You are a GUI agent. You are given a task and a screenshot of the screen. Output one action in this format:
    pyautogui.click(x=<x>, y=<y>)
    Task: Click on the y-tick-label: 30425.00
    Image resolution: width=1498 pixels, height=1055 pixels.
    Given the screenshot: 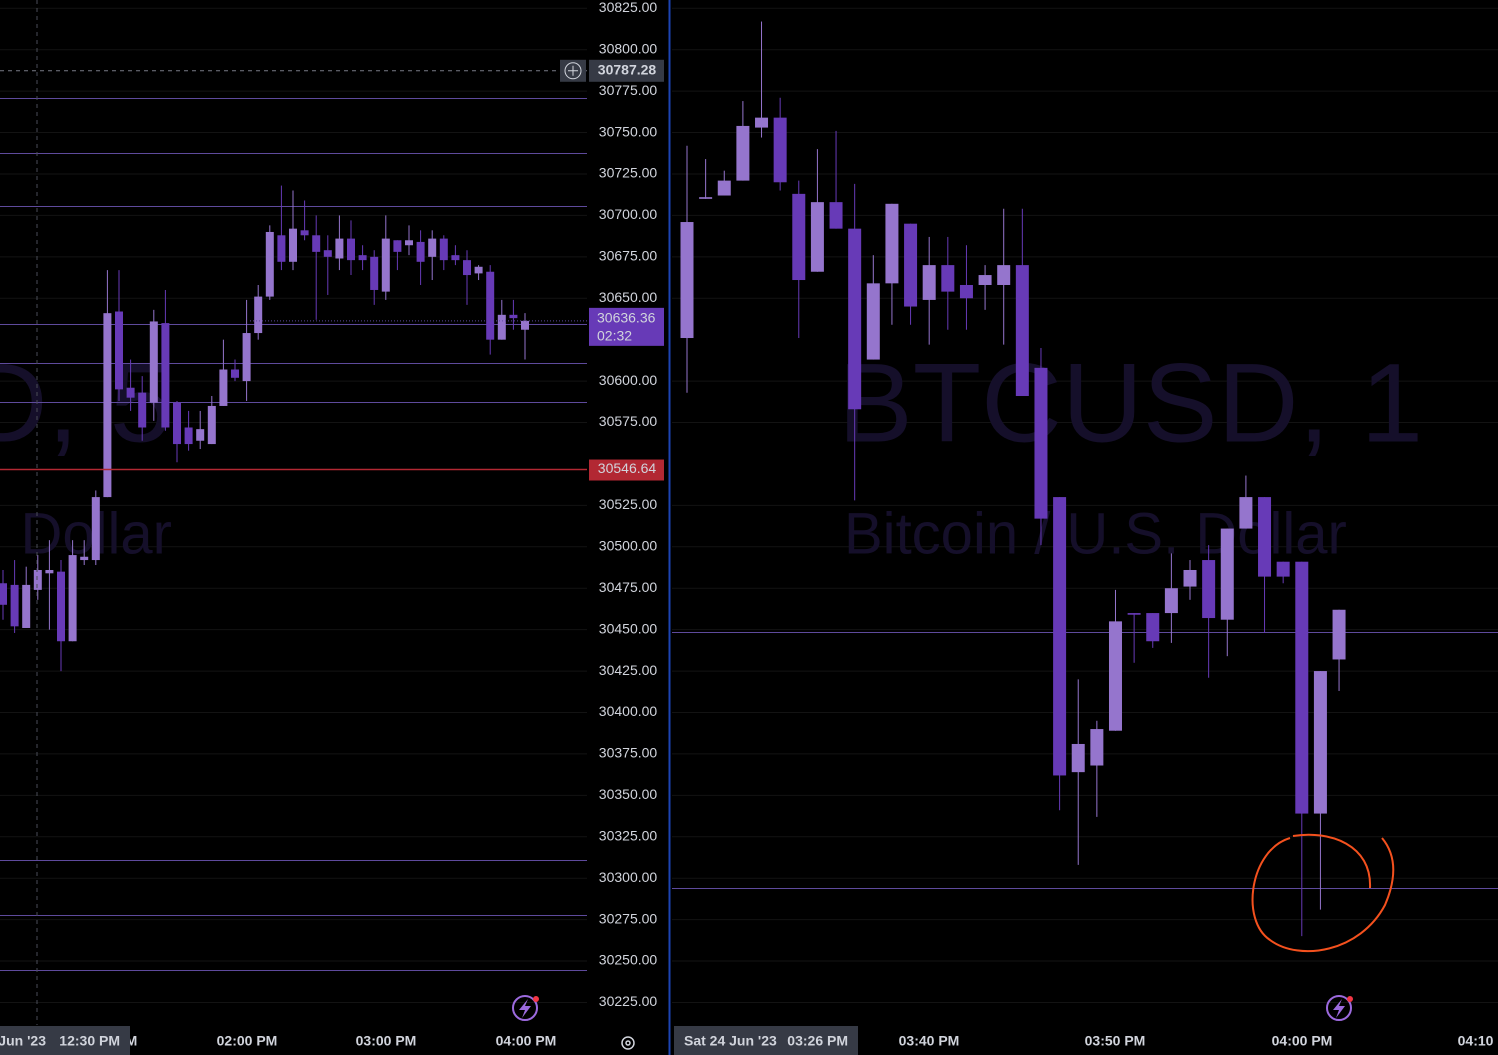 What is the action you would take?
    pyautogui.click(x=628, y=670)
    